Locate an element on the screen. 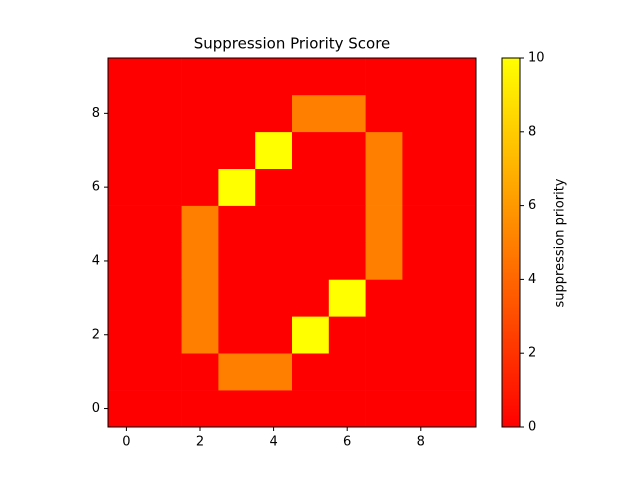 Image resolution: width=640 pixels, height=480 pixels. chart-title: Suppression Priority Score is located at coordinates (292, 44).